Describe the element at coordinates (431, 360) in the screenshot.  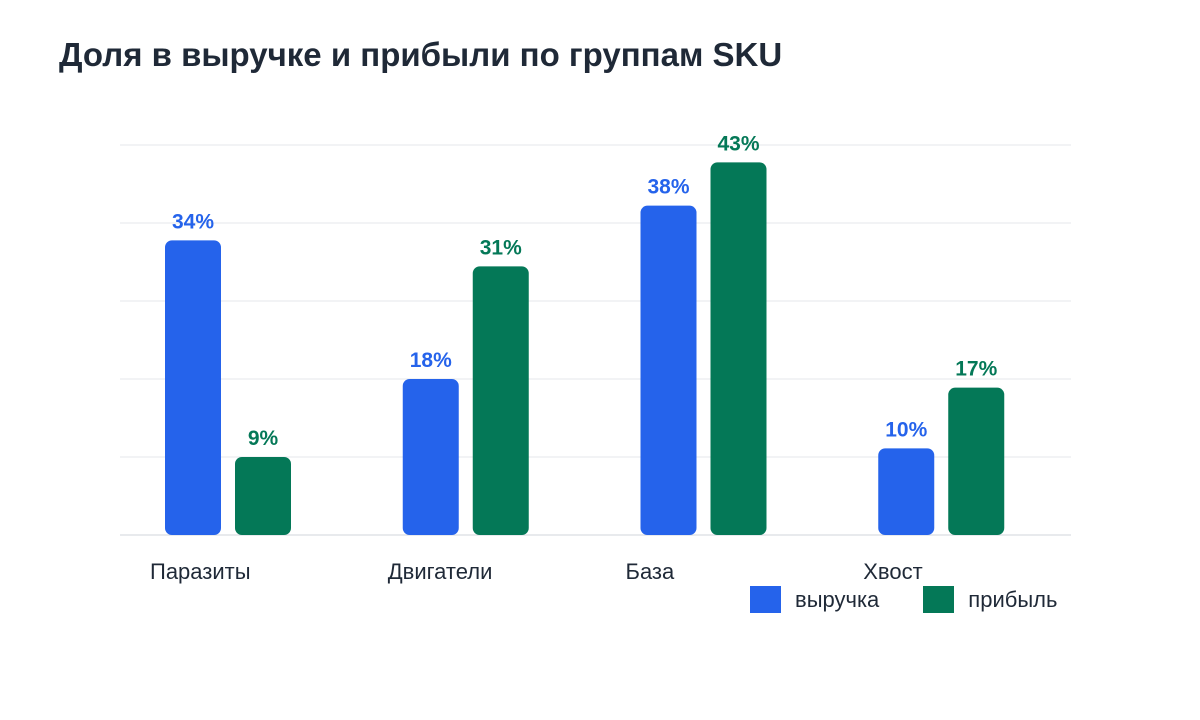
I see `data-label-revenue-2: 18%` at that location.